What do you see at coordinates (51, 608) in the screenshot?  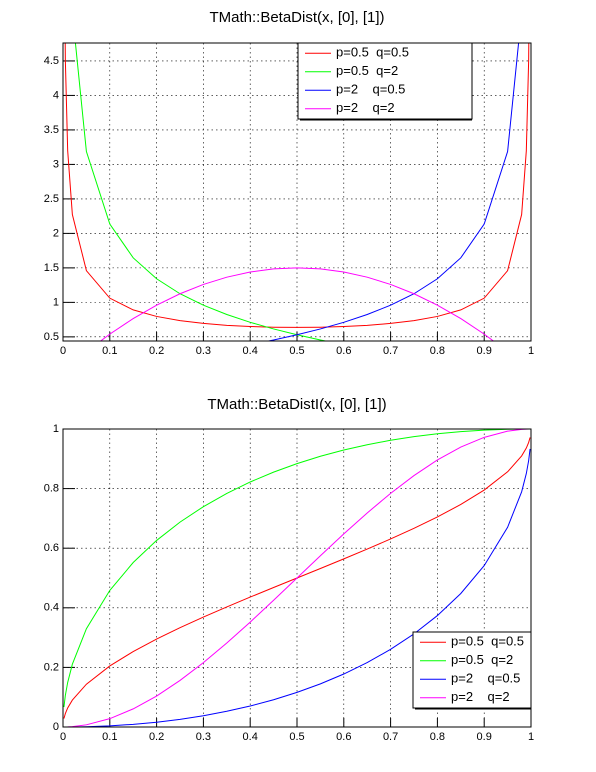 I see `y-tick-label: 0.4` at bounding box center [51, 608].